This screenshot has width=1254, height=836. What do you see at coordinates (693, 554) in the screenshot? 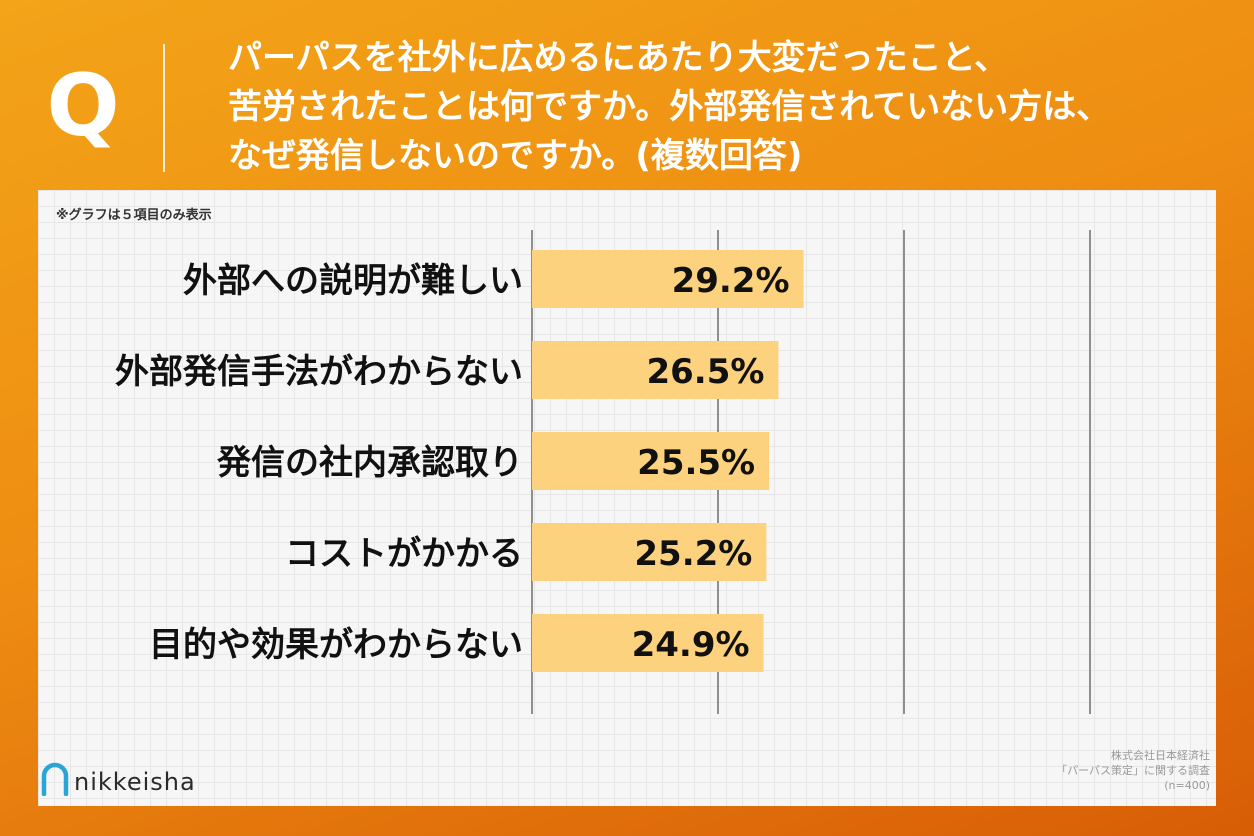
I see `value-label: 25.2%` at bounding box center [693, 554].